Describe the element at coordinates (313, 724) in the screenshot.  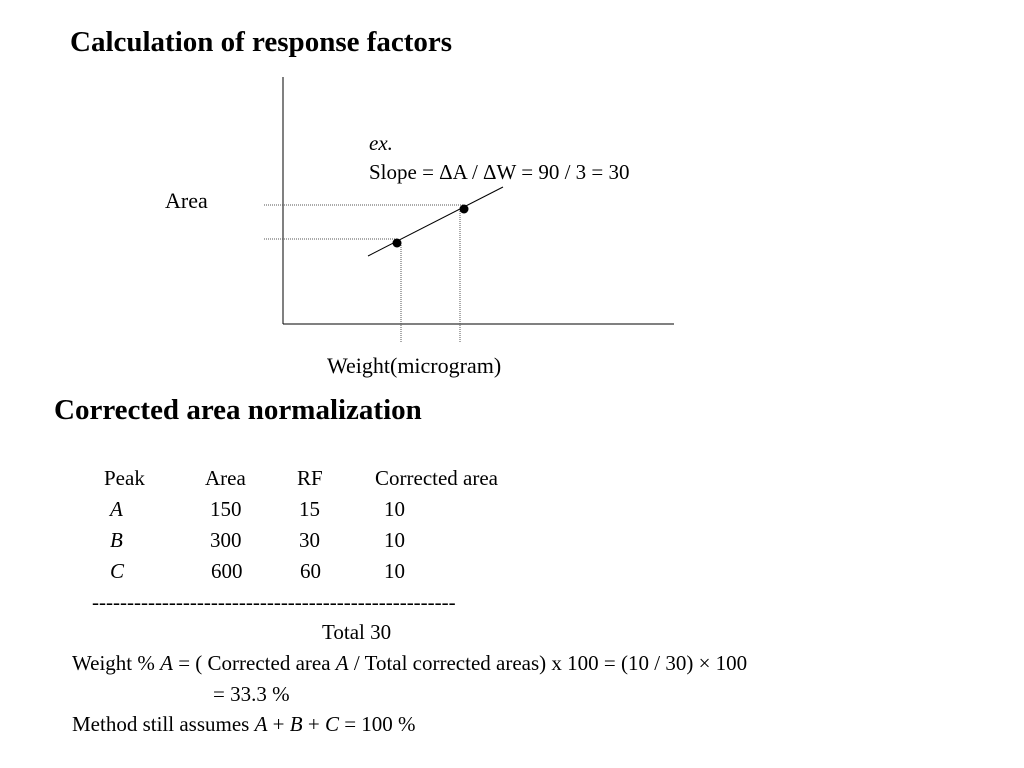
I see `method-plus-2: +` at that location.